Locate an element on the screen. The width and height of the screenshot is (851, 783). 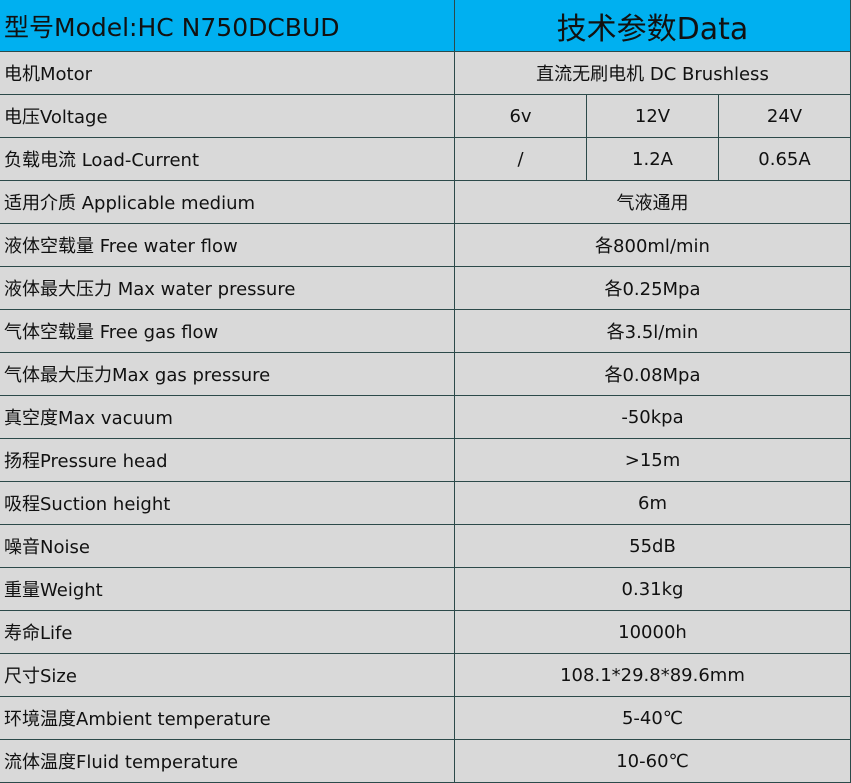
row-value: 各0.08Mpa is located at coordinates (653, 374).